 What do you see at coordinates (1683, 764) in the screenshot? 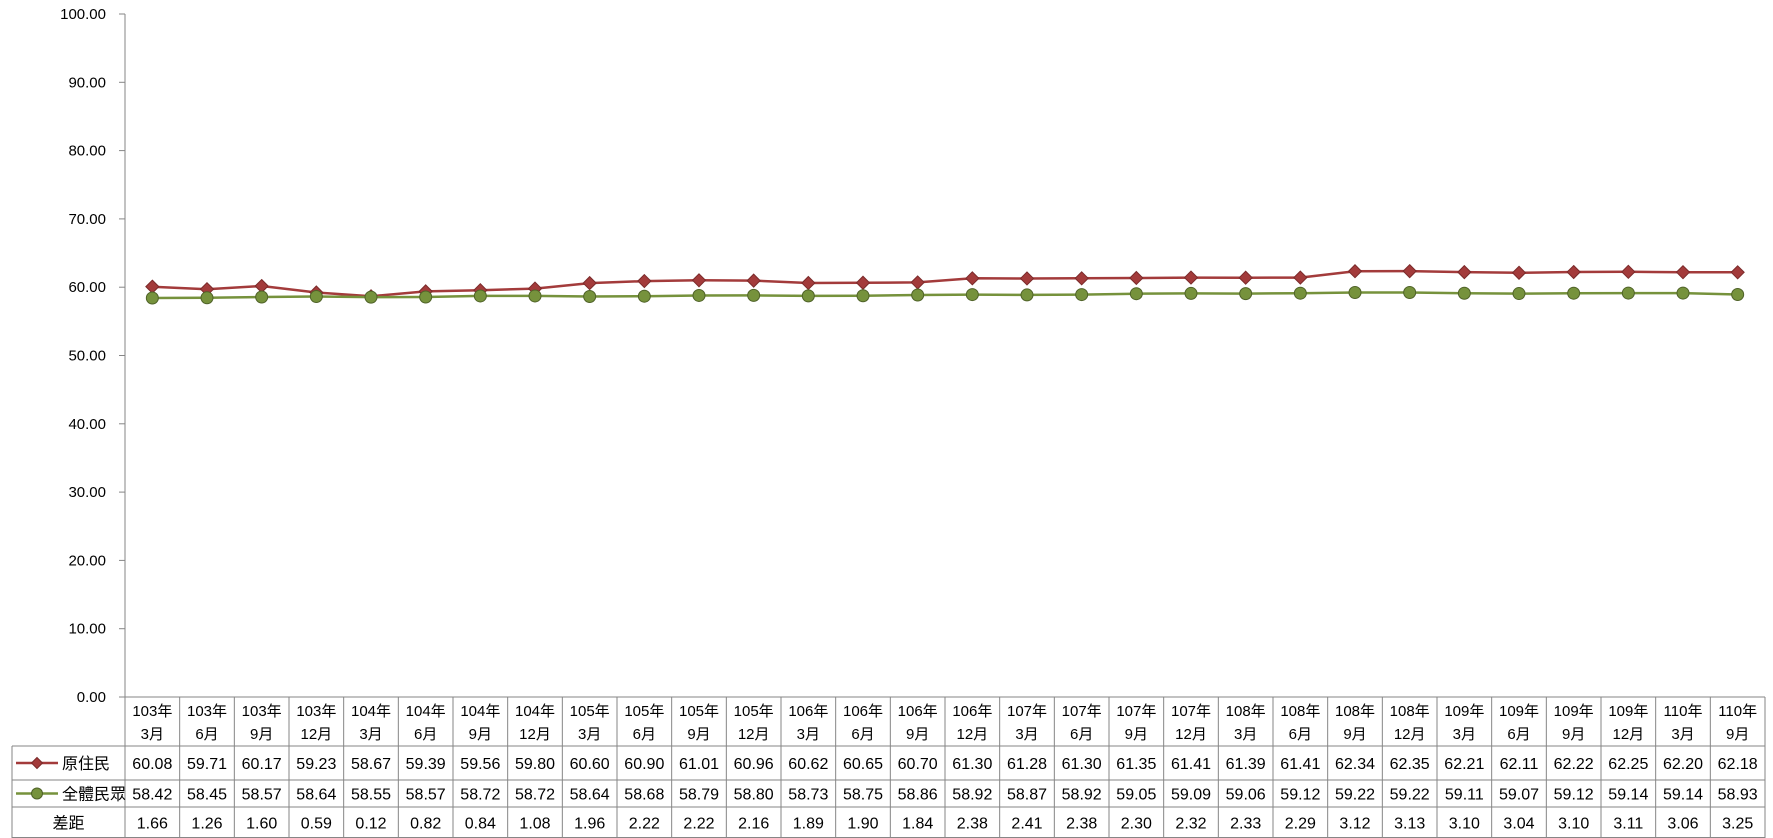
I see `table-cell: 62.20` at bounding box center [1683, 764].